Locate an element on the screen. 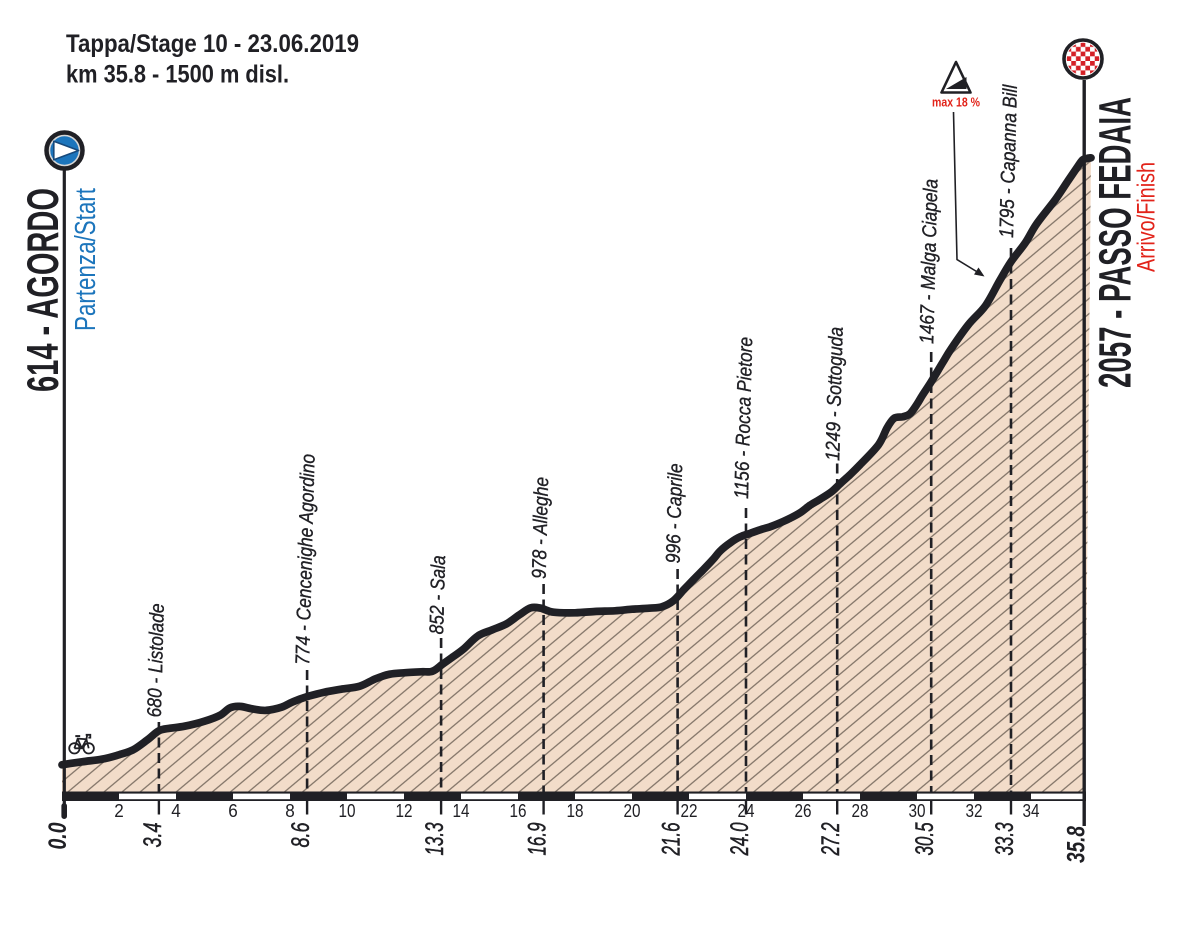 The height and width of the screenshot is (934, 1200). svg-text: 852 - Sala is located at coordinates (438, 595).